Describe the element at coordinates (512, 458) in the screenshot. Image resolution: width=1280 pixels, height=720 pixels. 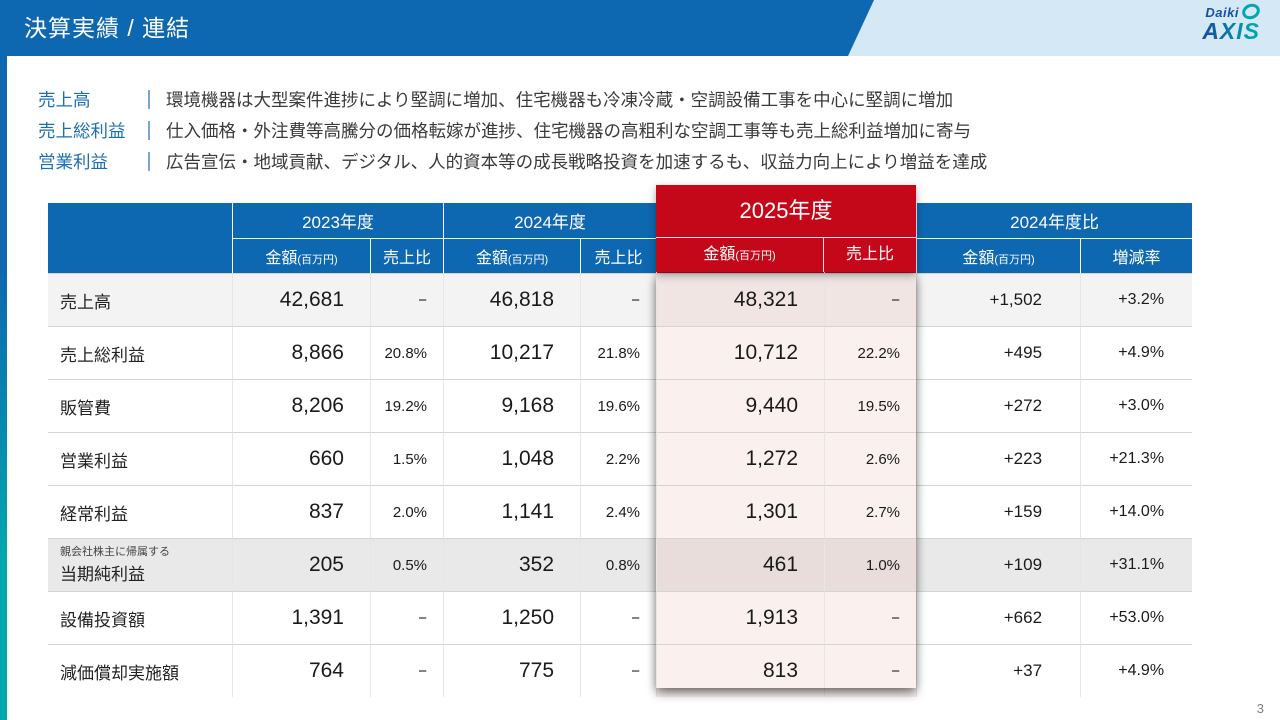
I see `value-cell: 1,048` at that location.